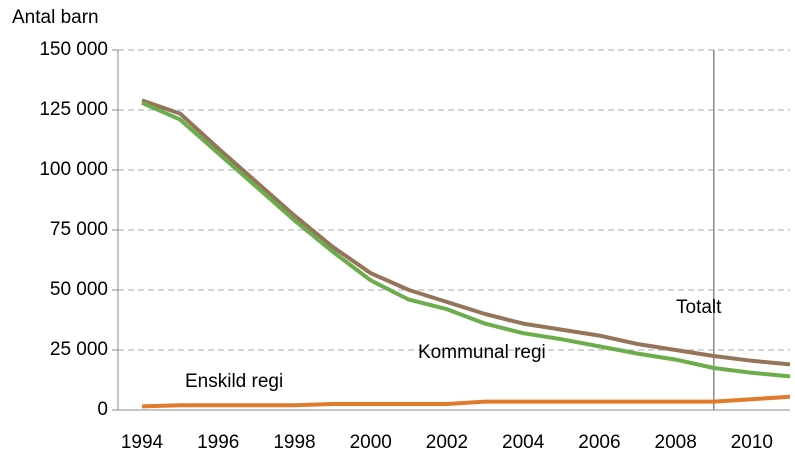 Image resolution: width=795 pixels, height=456 pixels. Describe the element at coordinates (218, 442) in the screenshot. I see `x-tick-label: 1996` at that location.